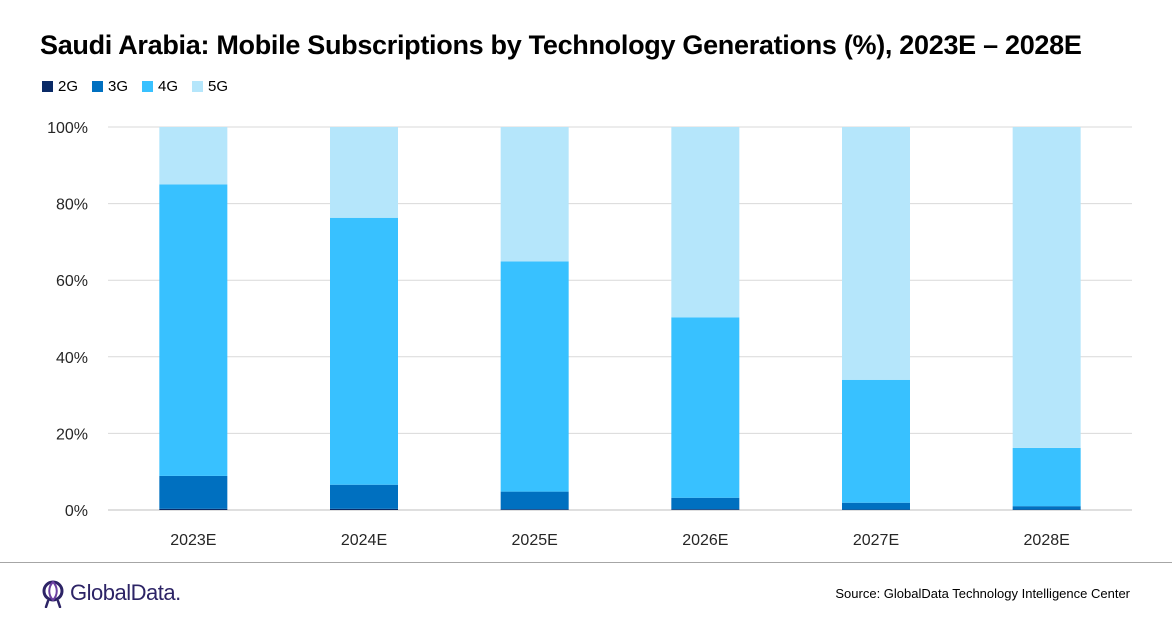 This screenshot has height=628, width=1172. I want to click on legend-item-2g: 2G, so click(60, 86).